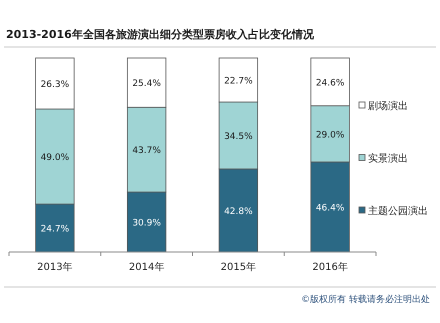 The width and height of the screenshot is (440, 323). What do you see at coordinates (146, 267) in the screenshot?
I see `x-tick-label: 2014年` at bounding box center [146, 267].